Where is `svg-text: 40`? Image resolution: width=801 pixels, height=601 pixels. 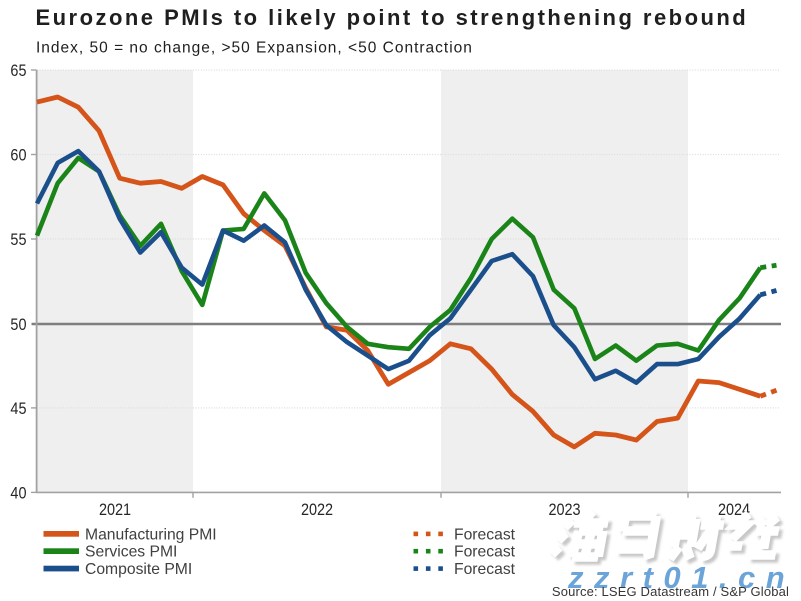 svg-text: 40 is located at coordinates (18, 493).